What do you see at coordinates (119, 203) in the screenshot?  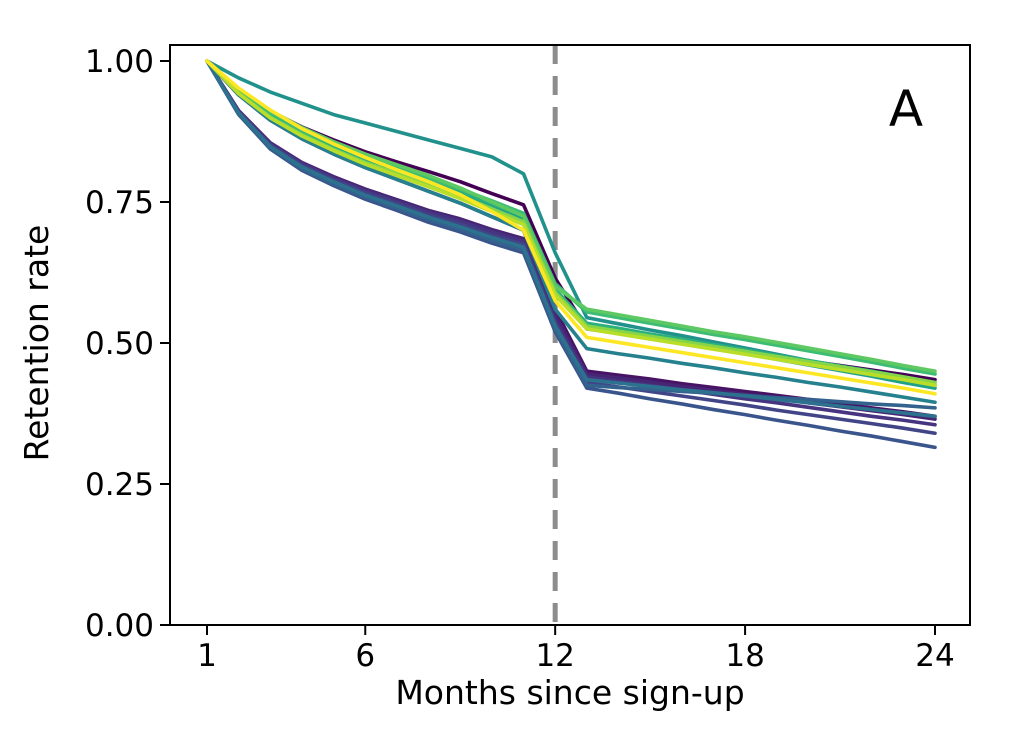 I see `y-tick-label: 0.75` at bounding box center [119, 203].